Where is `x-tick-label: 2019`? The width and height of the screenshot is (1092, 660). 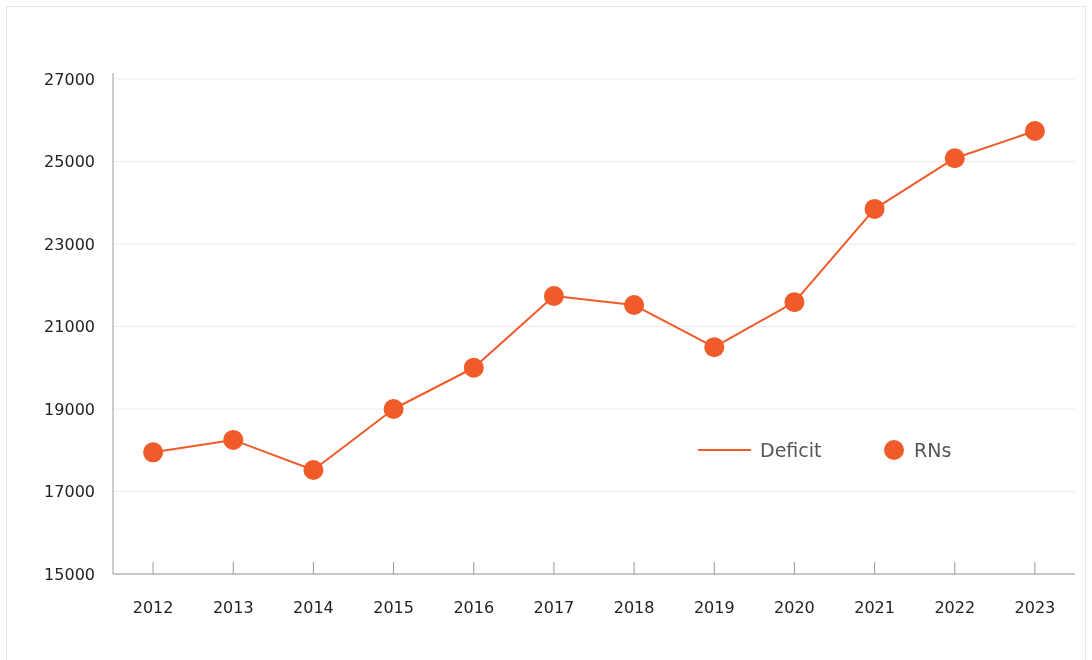
x-tick-label: 2019 is located at coordinates (714, 607).